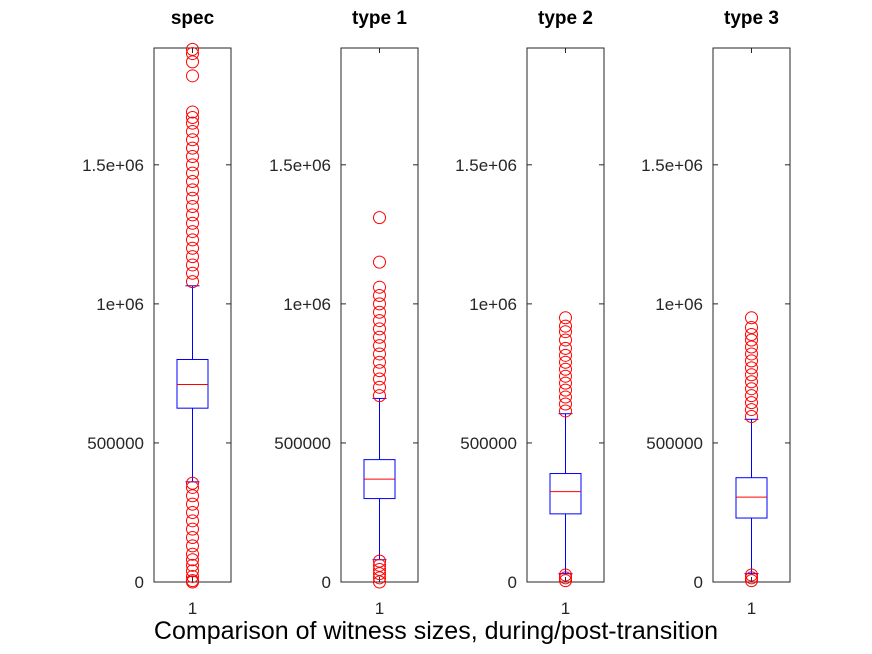 This screenshot has width=872, height=654. What do you see at coordinates (751, 498) in the screenshot?
I see `panel-4-box` at bounding box center [751, 498].